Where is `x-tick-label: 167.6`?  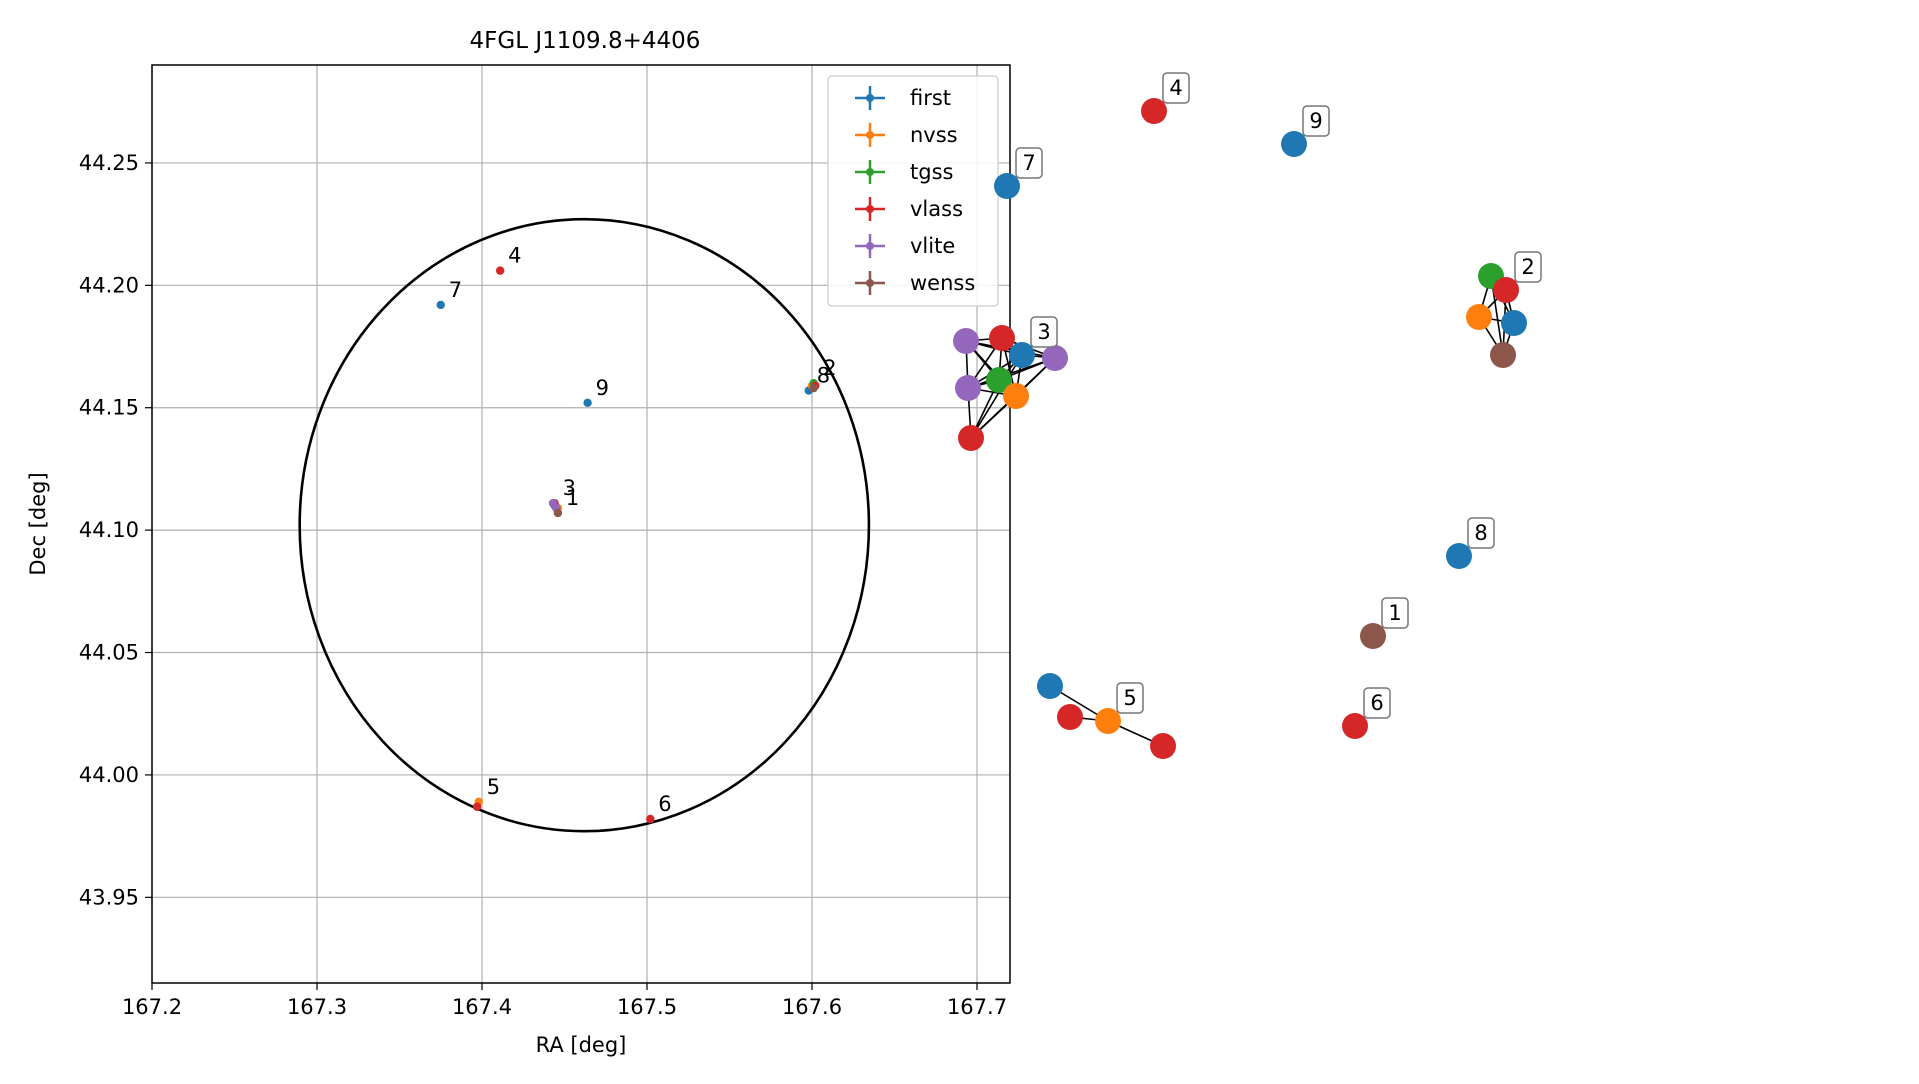
x-tick-label: 167.6 is located at coordinates (812, 1007).